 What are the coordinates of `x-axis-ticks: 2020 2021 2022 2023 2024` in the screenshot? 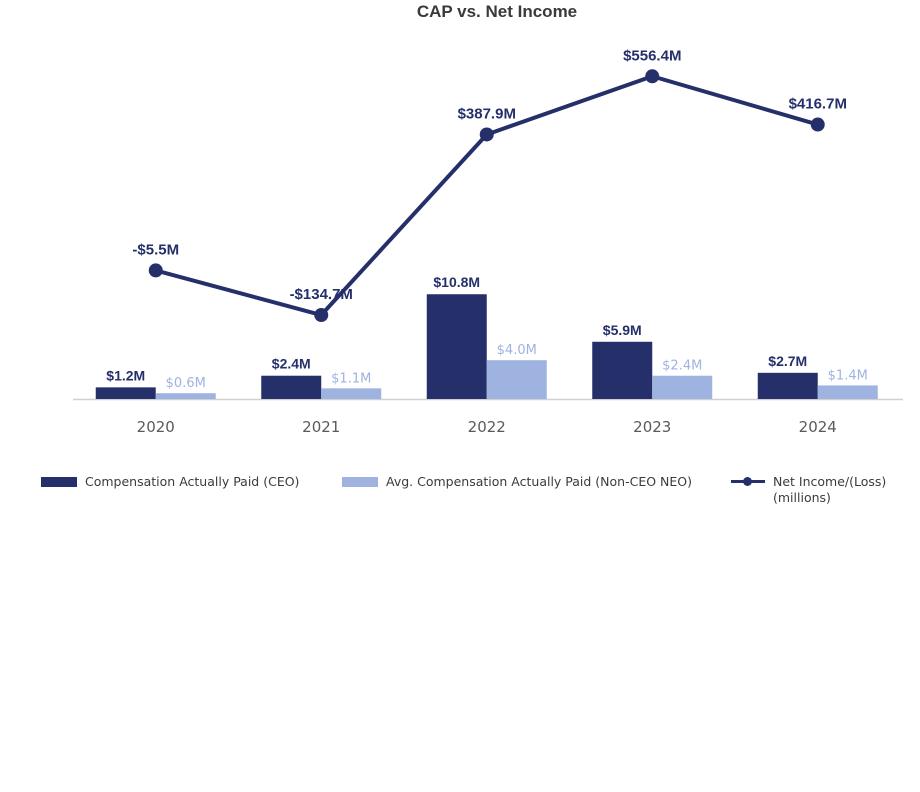 It's located at (487, 427).